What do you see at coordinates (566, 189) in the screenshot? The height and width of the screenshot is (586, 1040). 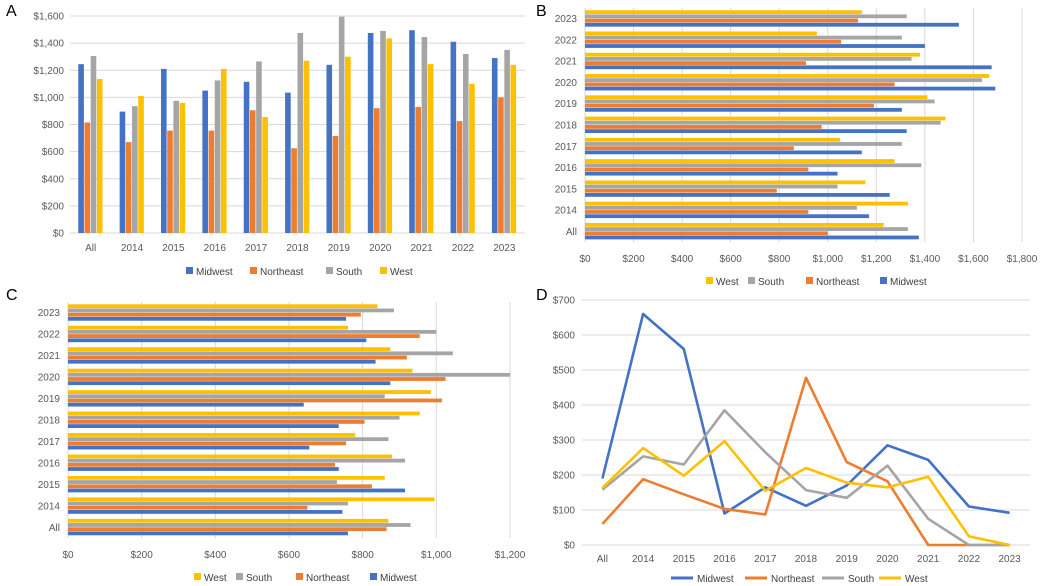 I see `chart-b-ytick-label: 2015` at bounding box center [566, 189].